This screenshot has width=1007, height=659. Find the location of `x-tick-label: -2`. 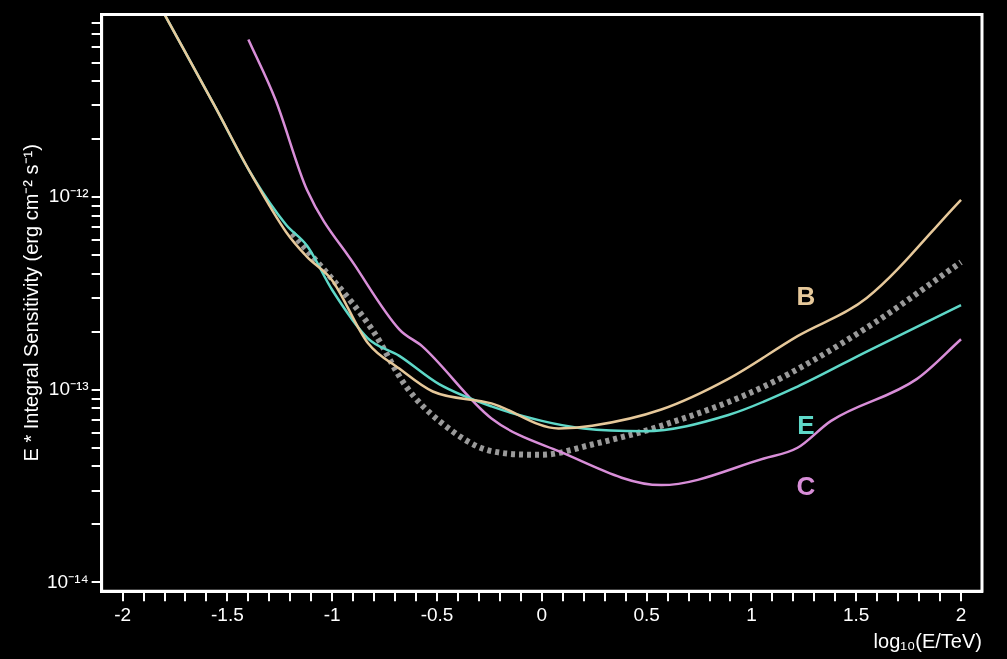

x-tick-label: -2 is located at coordinates (123, 614).